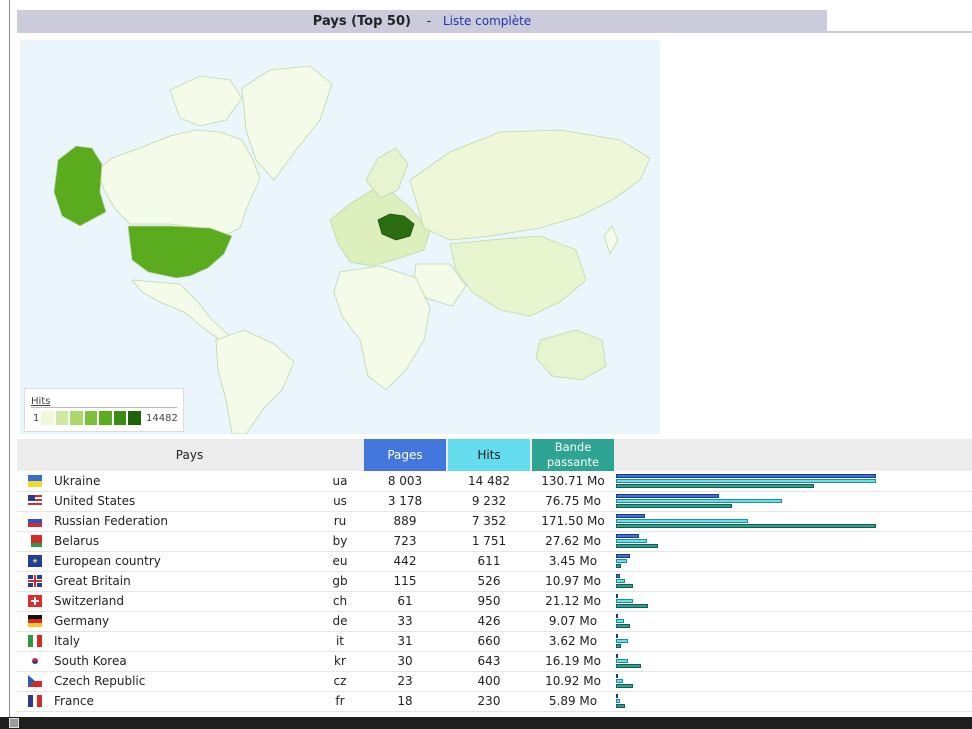  I want to click on table-row: Great Britain gb 115 526 10.97 Mo, so click(494, 582).